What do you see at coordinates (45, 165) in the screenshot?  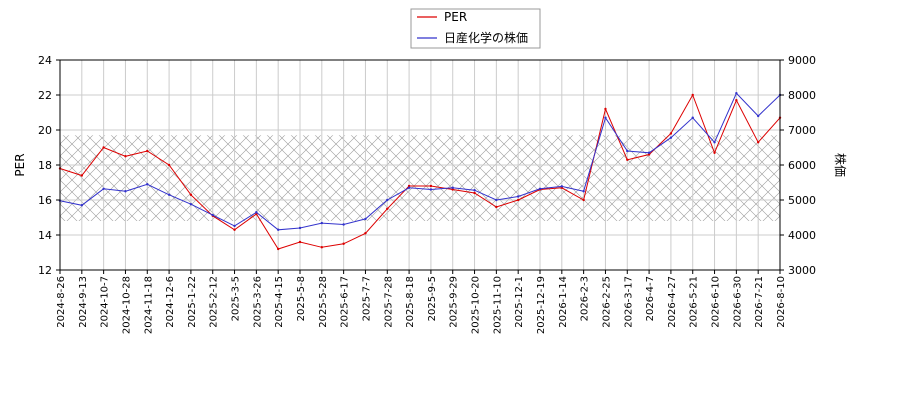 I see `y-left-tick-label: 18` at bounding box center [45, 165].